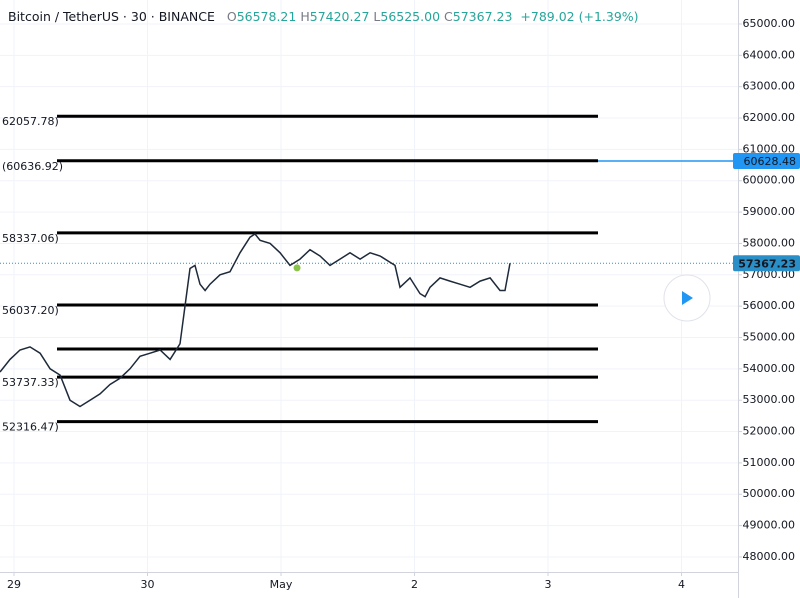  I want to click on ohlc-value: 57420.27, so click(340, 16).